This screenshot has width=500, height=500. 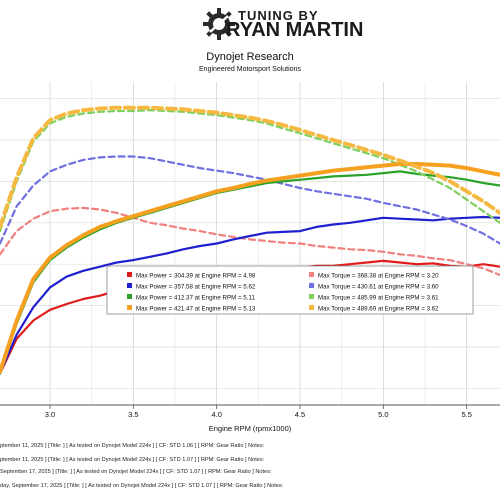 I want to click on brand-line1: TUNING BY, so click(x=278, y=15).